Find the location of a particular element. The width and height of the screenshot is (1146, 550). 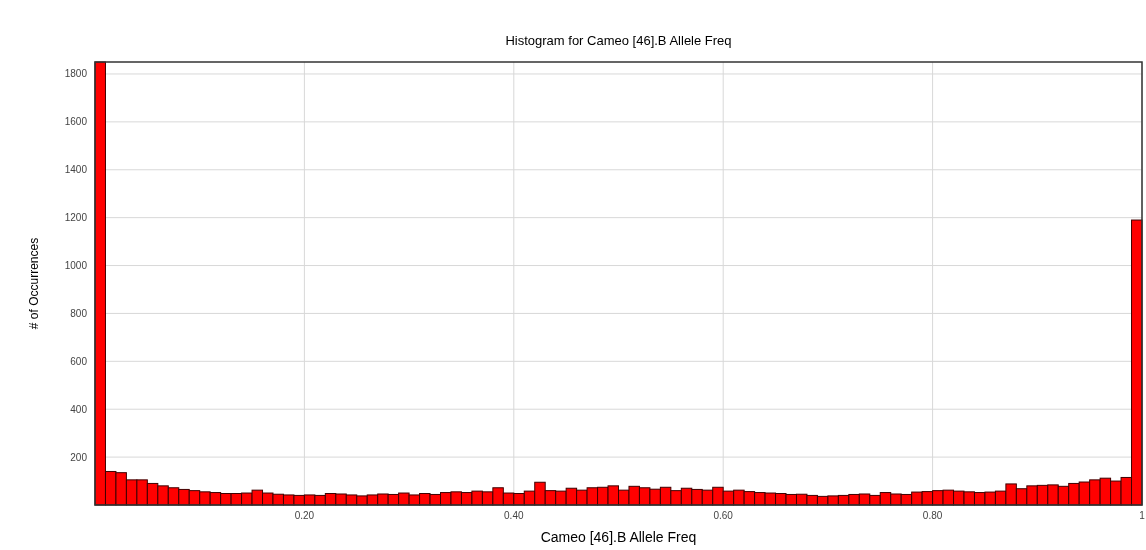

y-tick-label: 1000 is located at coordinates (76, 266).